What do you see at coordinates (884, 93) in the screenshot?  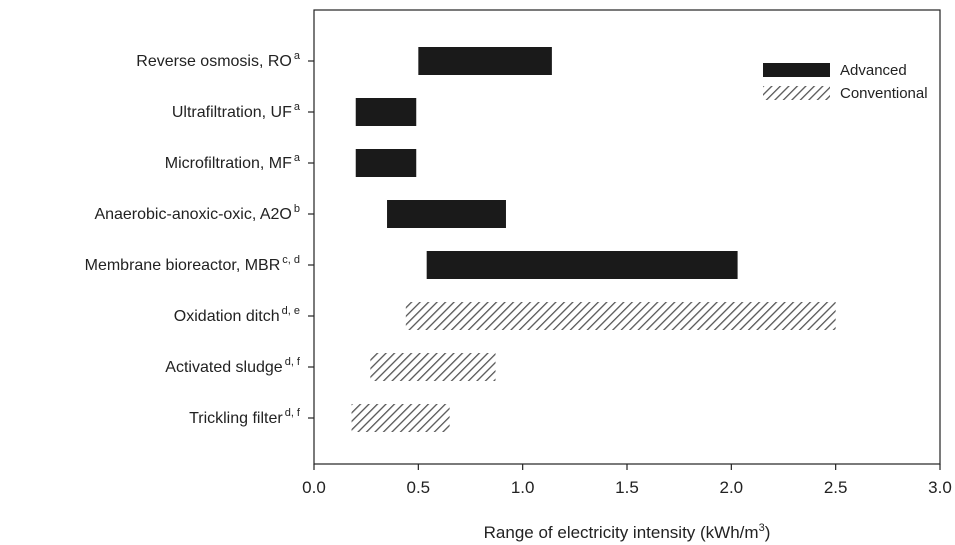 I see `legend-label-conventional: Conventional` at bounding box center [884, 93].